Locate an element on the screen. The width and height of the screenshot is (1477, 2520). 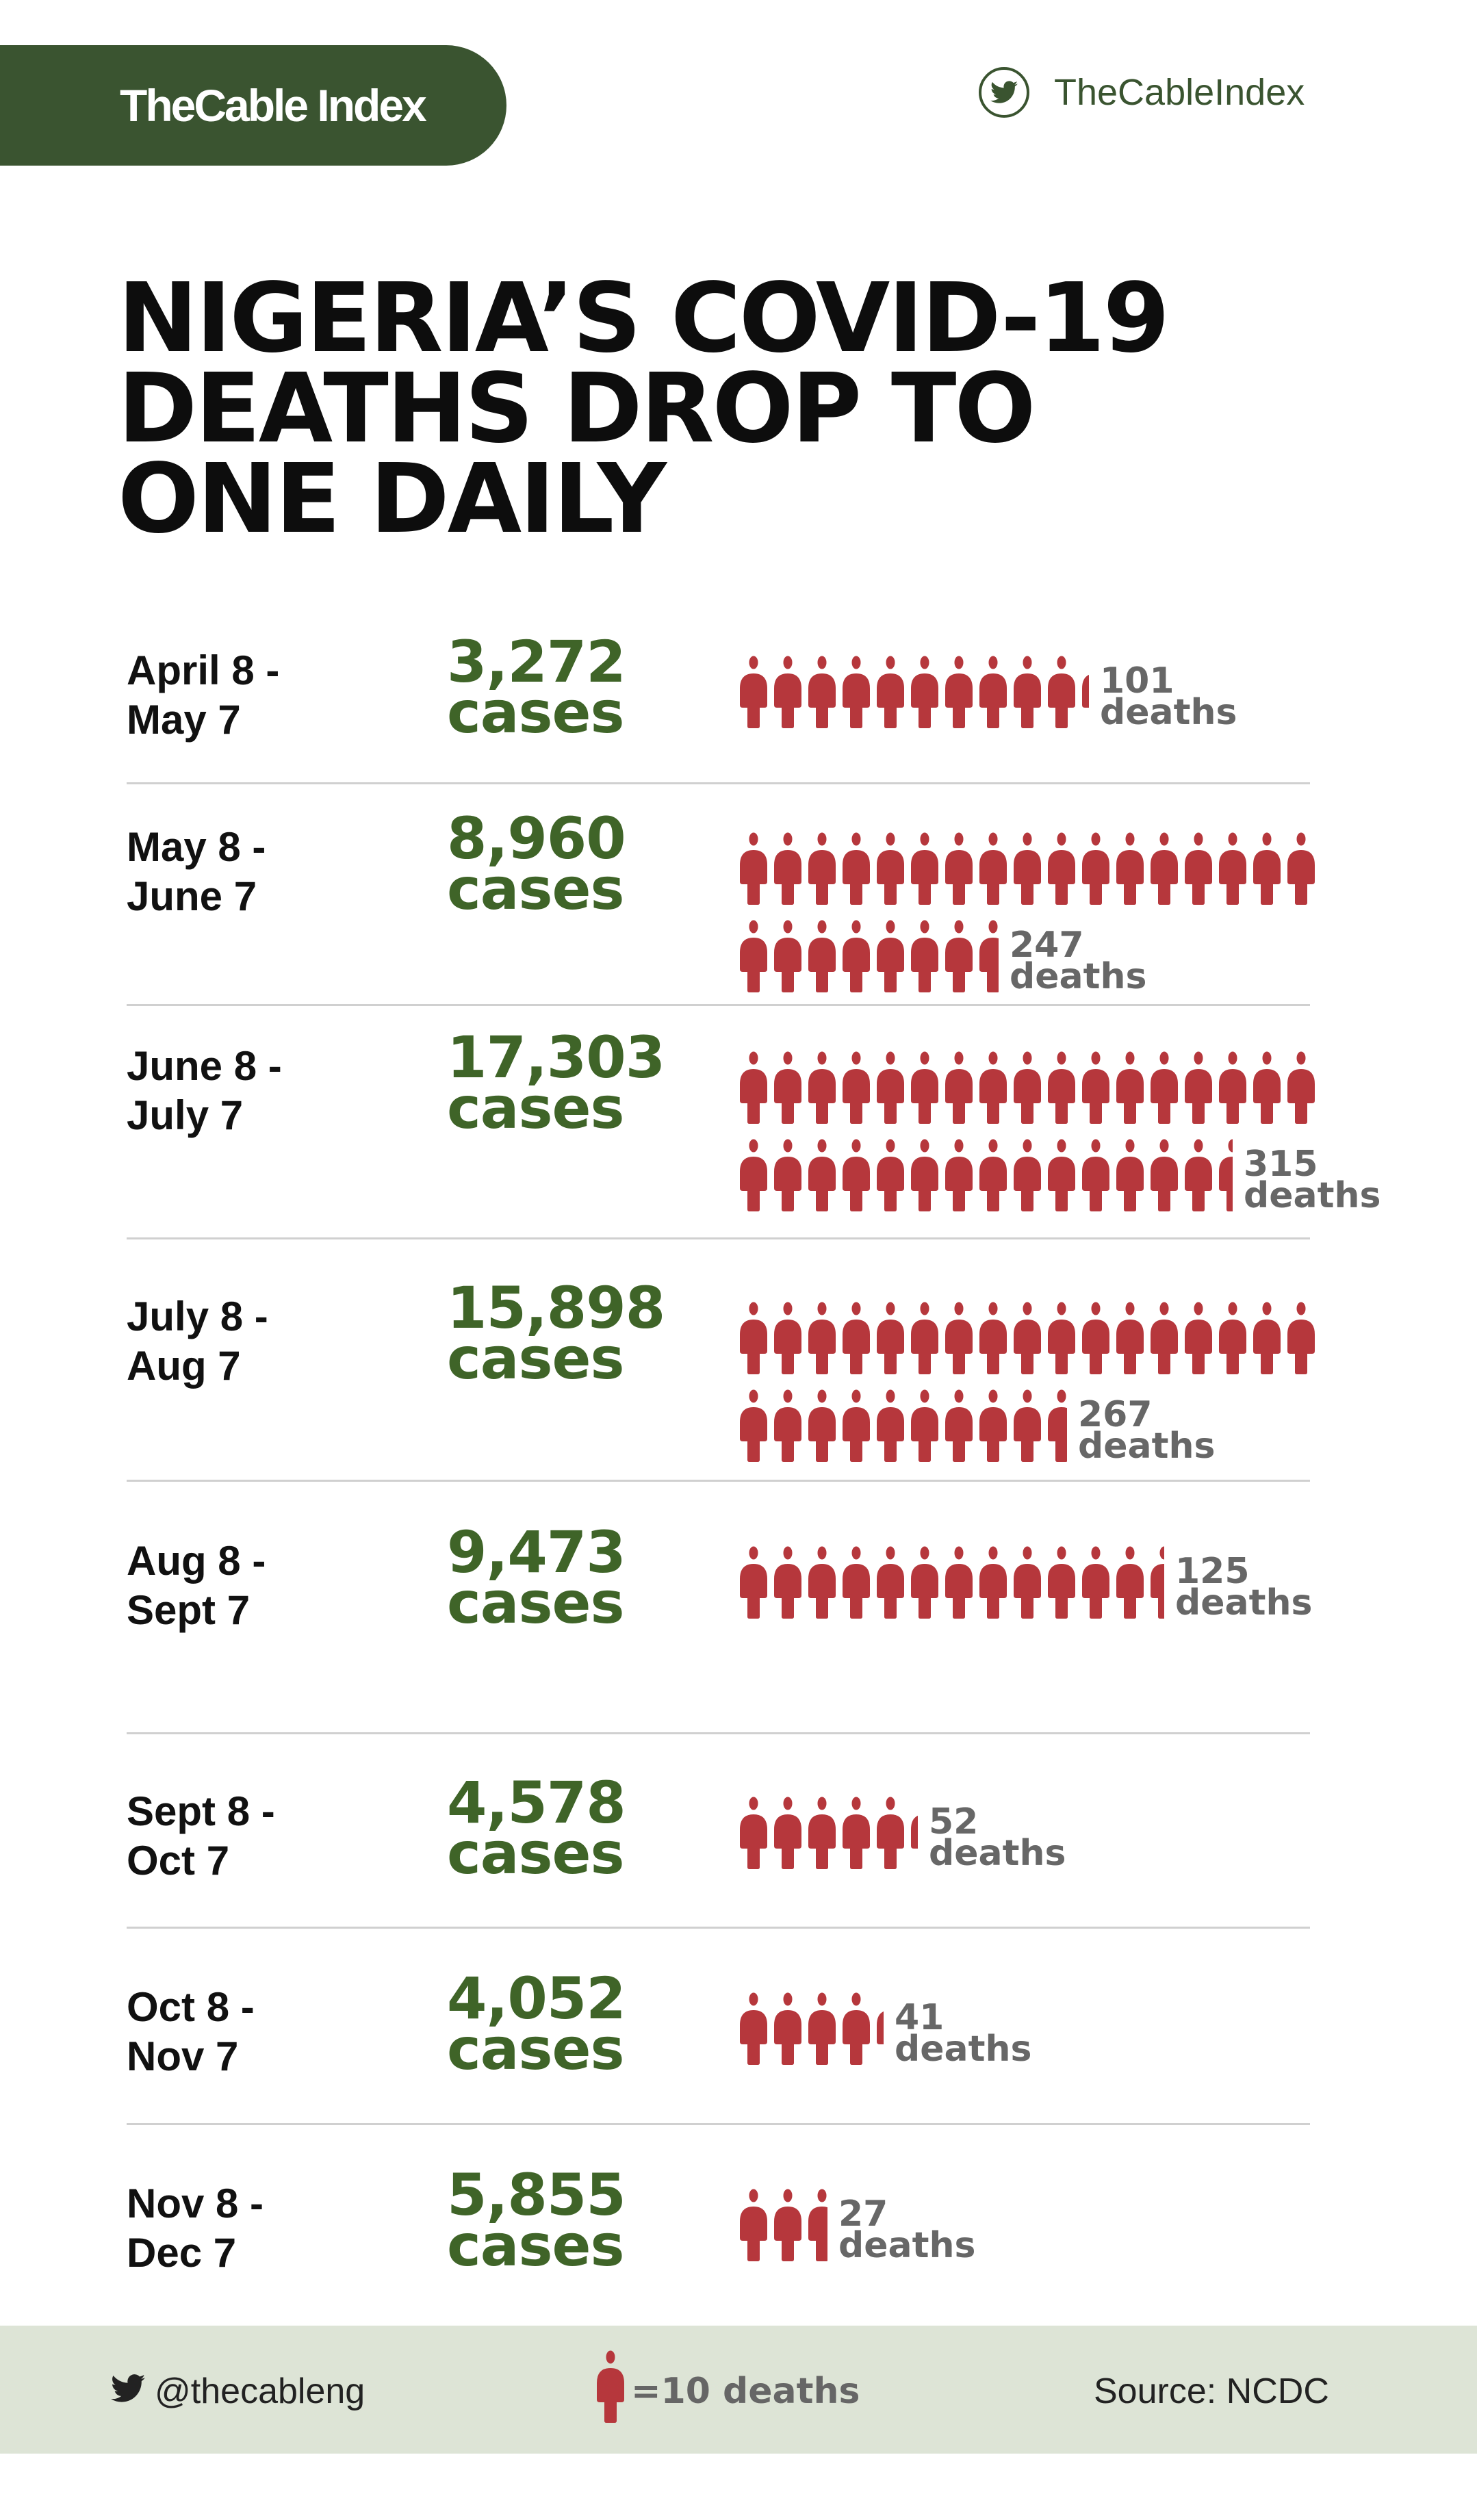
cases-count: 5,855 cases is located at coordinates (536, 2217).